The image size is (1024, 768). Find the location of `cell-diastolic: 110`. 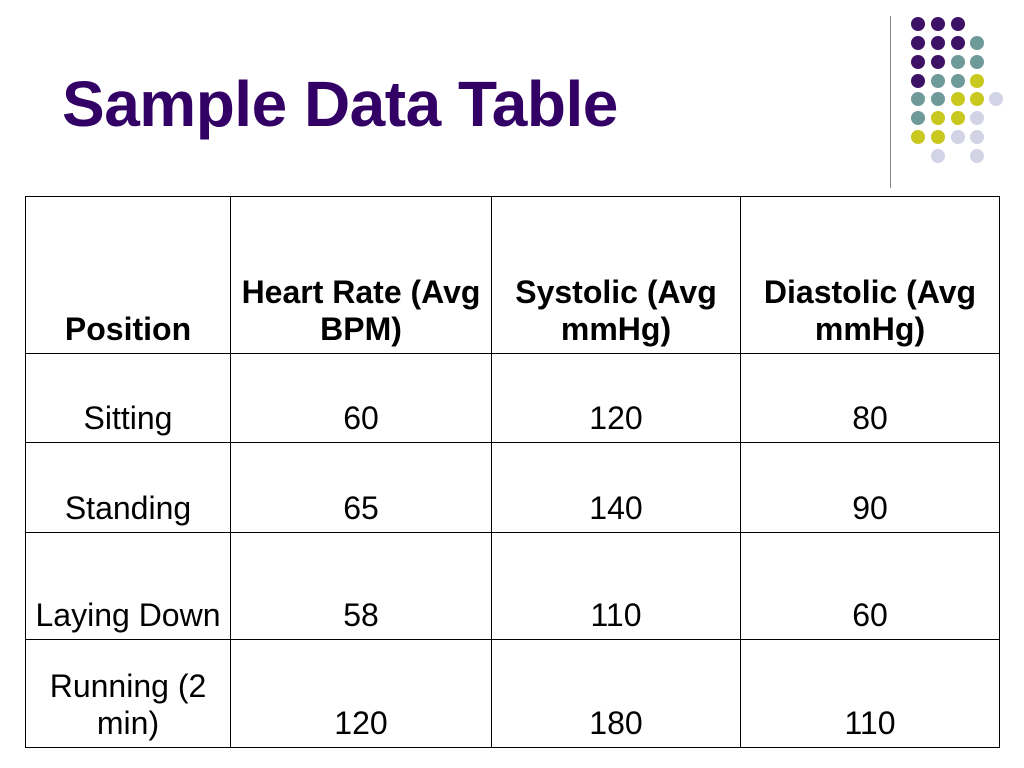

cell-diastolic: 110 is located at coordinates (870, 693).